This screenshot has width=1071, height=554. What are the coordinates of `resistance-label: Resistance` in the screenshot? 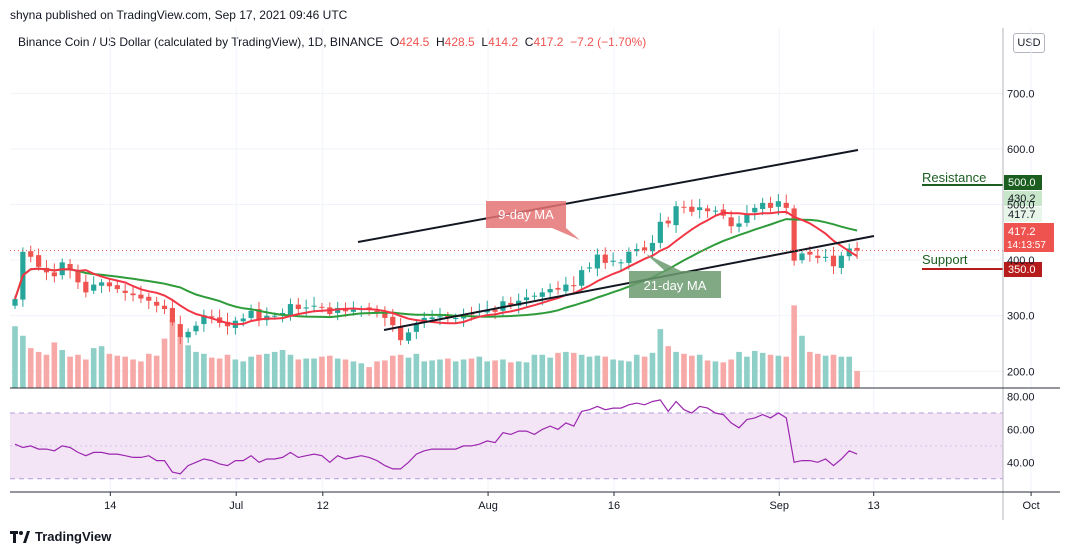 It's located at (954, 177).